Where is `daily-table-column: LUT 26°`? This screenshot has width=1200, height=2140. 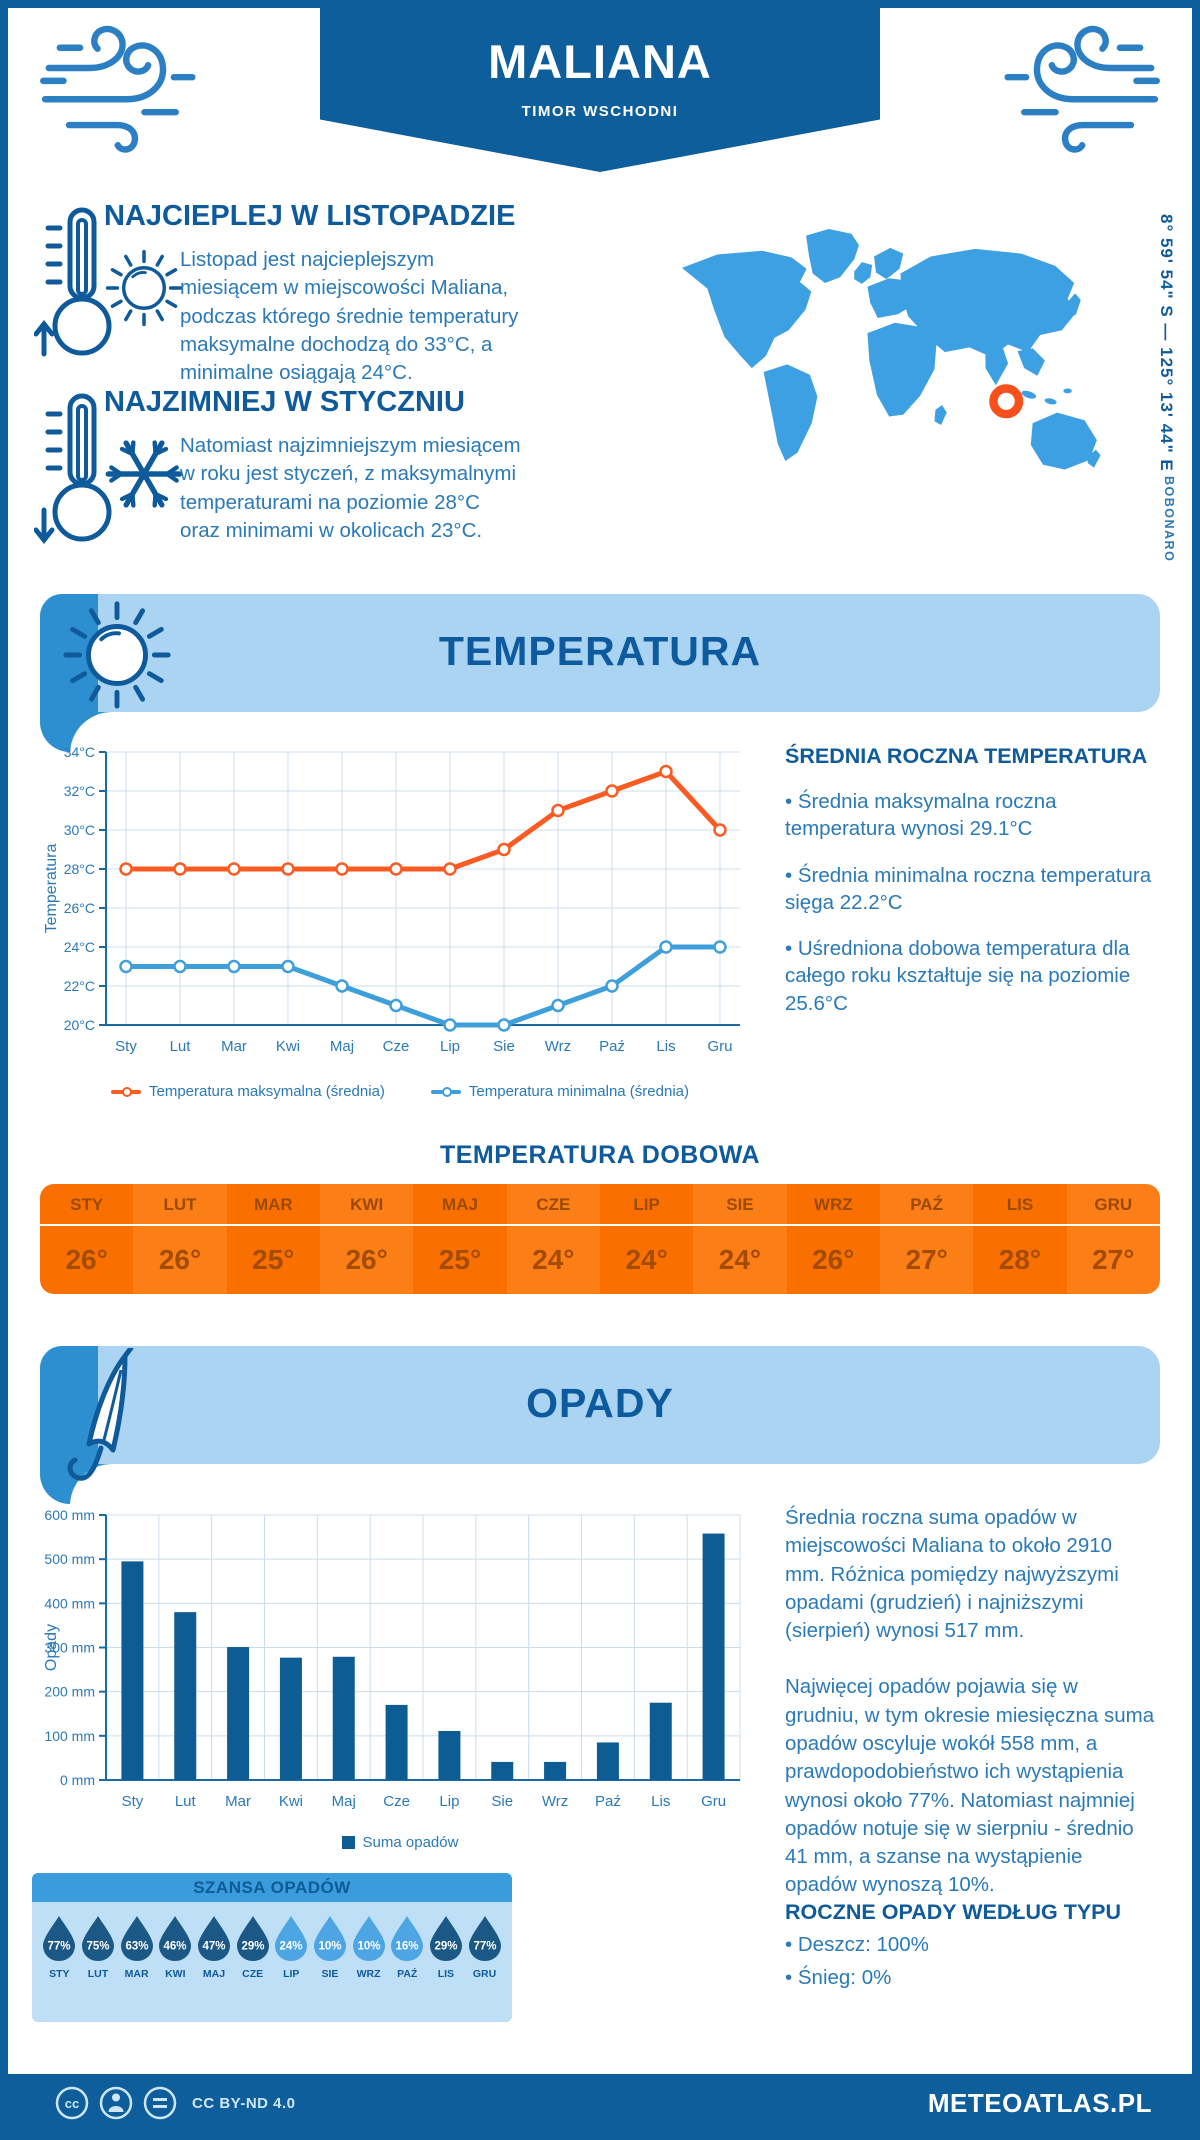 daily-table-column: LUT 26° is located at coordinates (180, 1239).